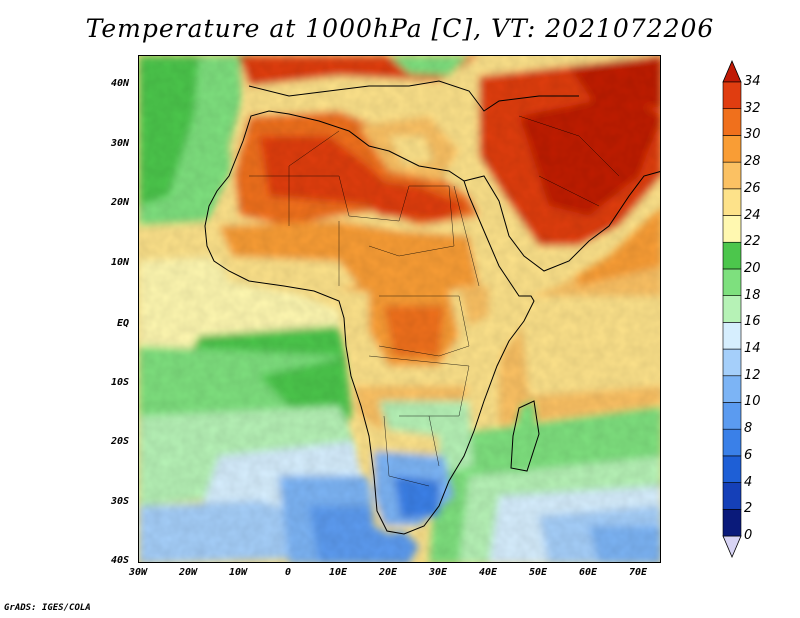  Describe the element at coordinates (748, 509) in the screenshot. I see `colorbar-label: 2` at that location.